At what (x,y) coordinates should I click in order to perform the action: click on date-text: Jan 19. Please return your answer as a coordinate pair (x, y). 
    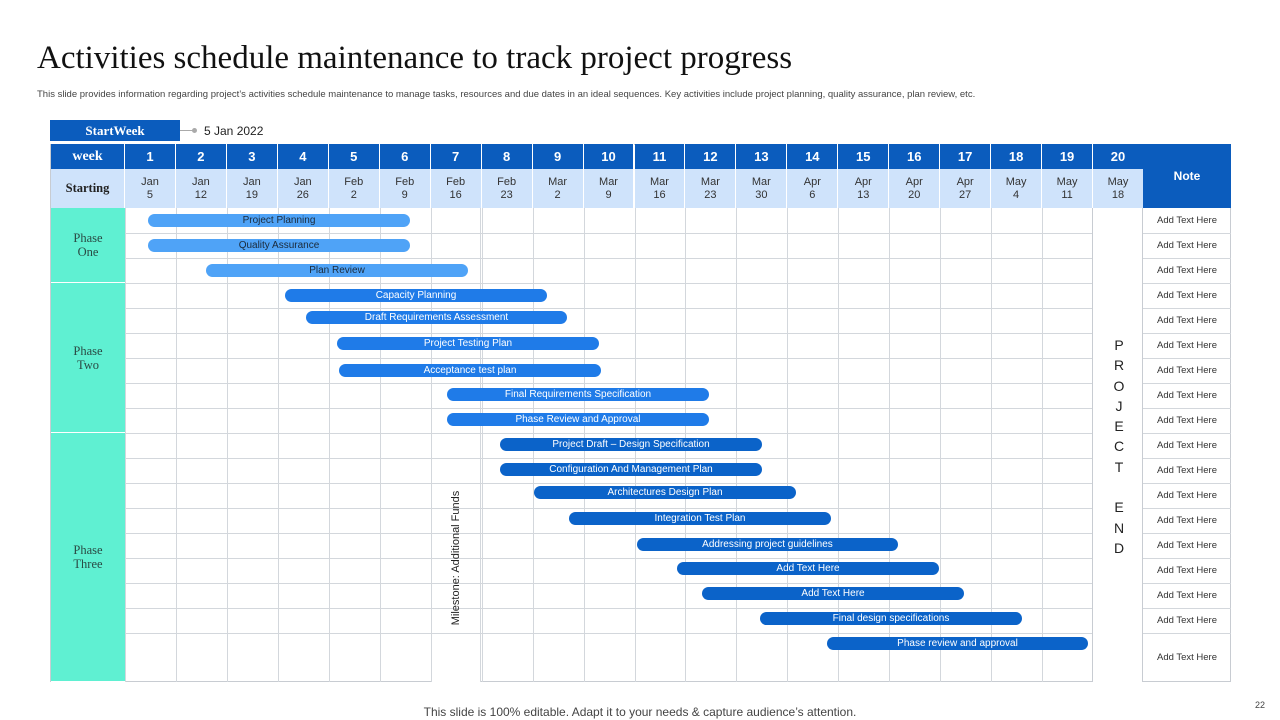
    Looking at the image, I should click on (251, 188).